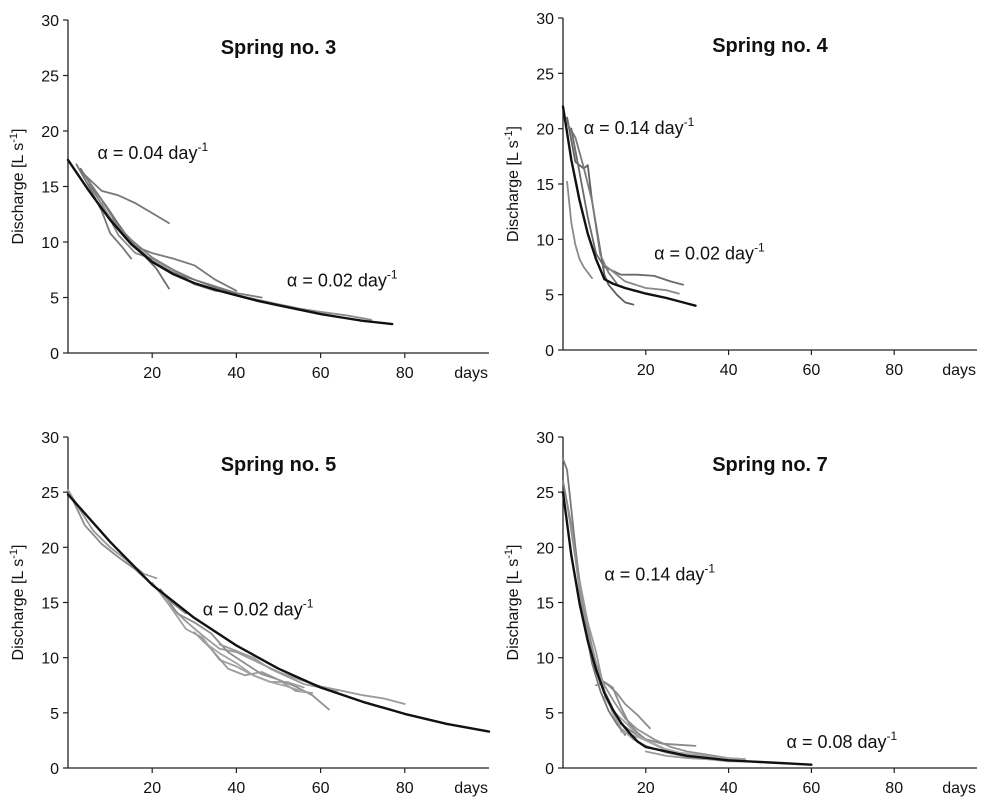 The width and height of the screenshot is (983, 803). What do you see at coordinates (837, 742) in the screenshot?
I see `alpha-annotation-text: α = 0.08 day` at bounding box center [837, 742].